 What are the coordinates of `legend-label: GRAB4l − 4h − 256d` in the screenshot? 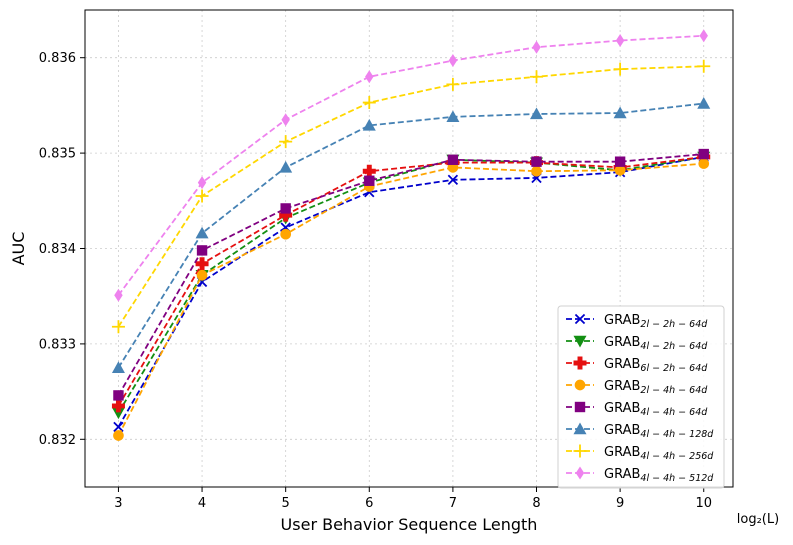 It's located at (659, 453).